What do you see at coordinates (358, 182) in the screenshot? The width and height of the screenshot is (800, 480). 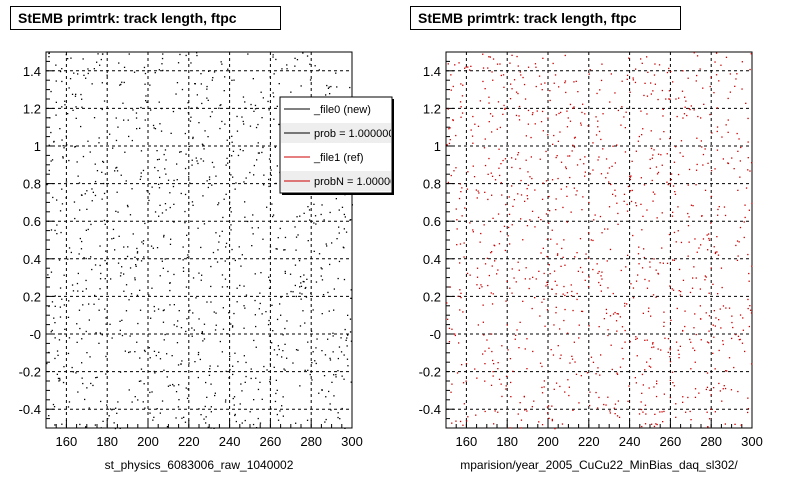 I see `legend-label: probN = 1.000000` at bounding box center [358, 182].